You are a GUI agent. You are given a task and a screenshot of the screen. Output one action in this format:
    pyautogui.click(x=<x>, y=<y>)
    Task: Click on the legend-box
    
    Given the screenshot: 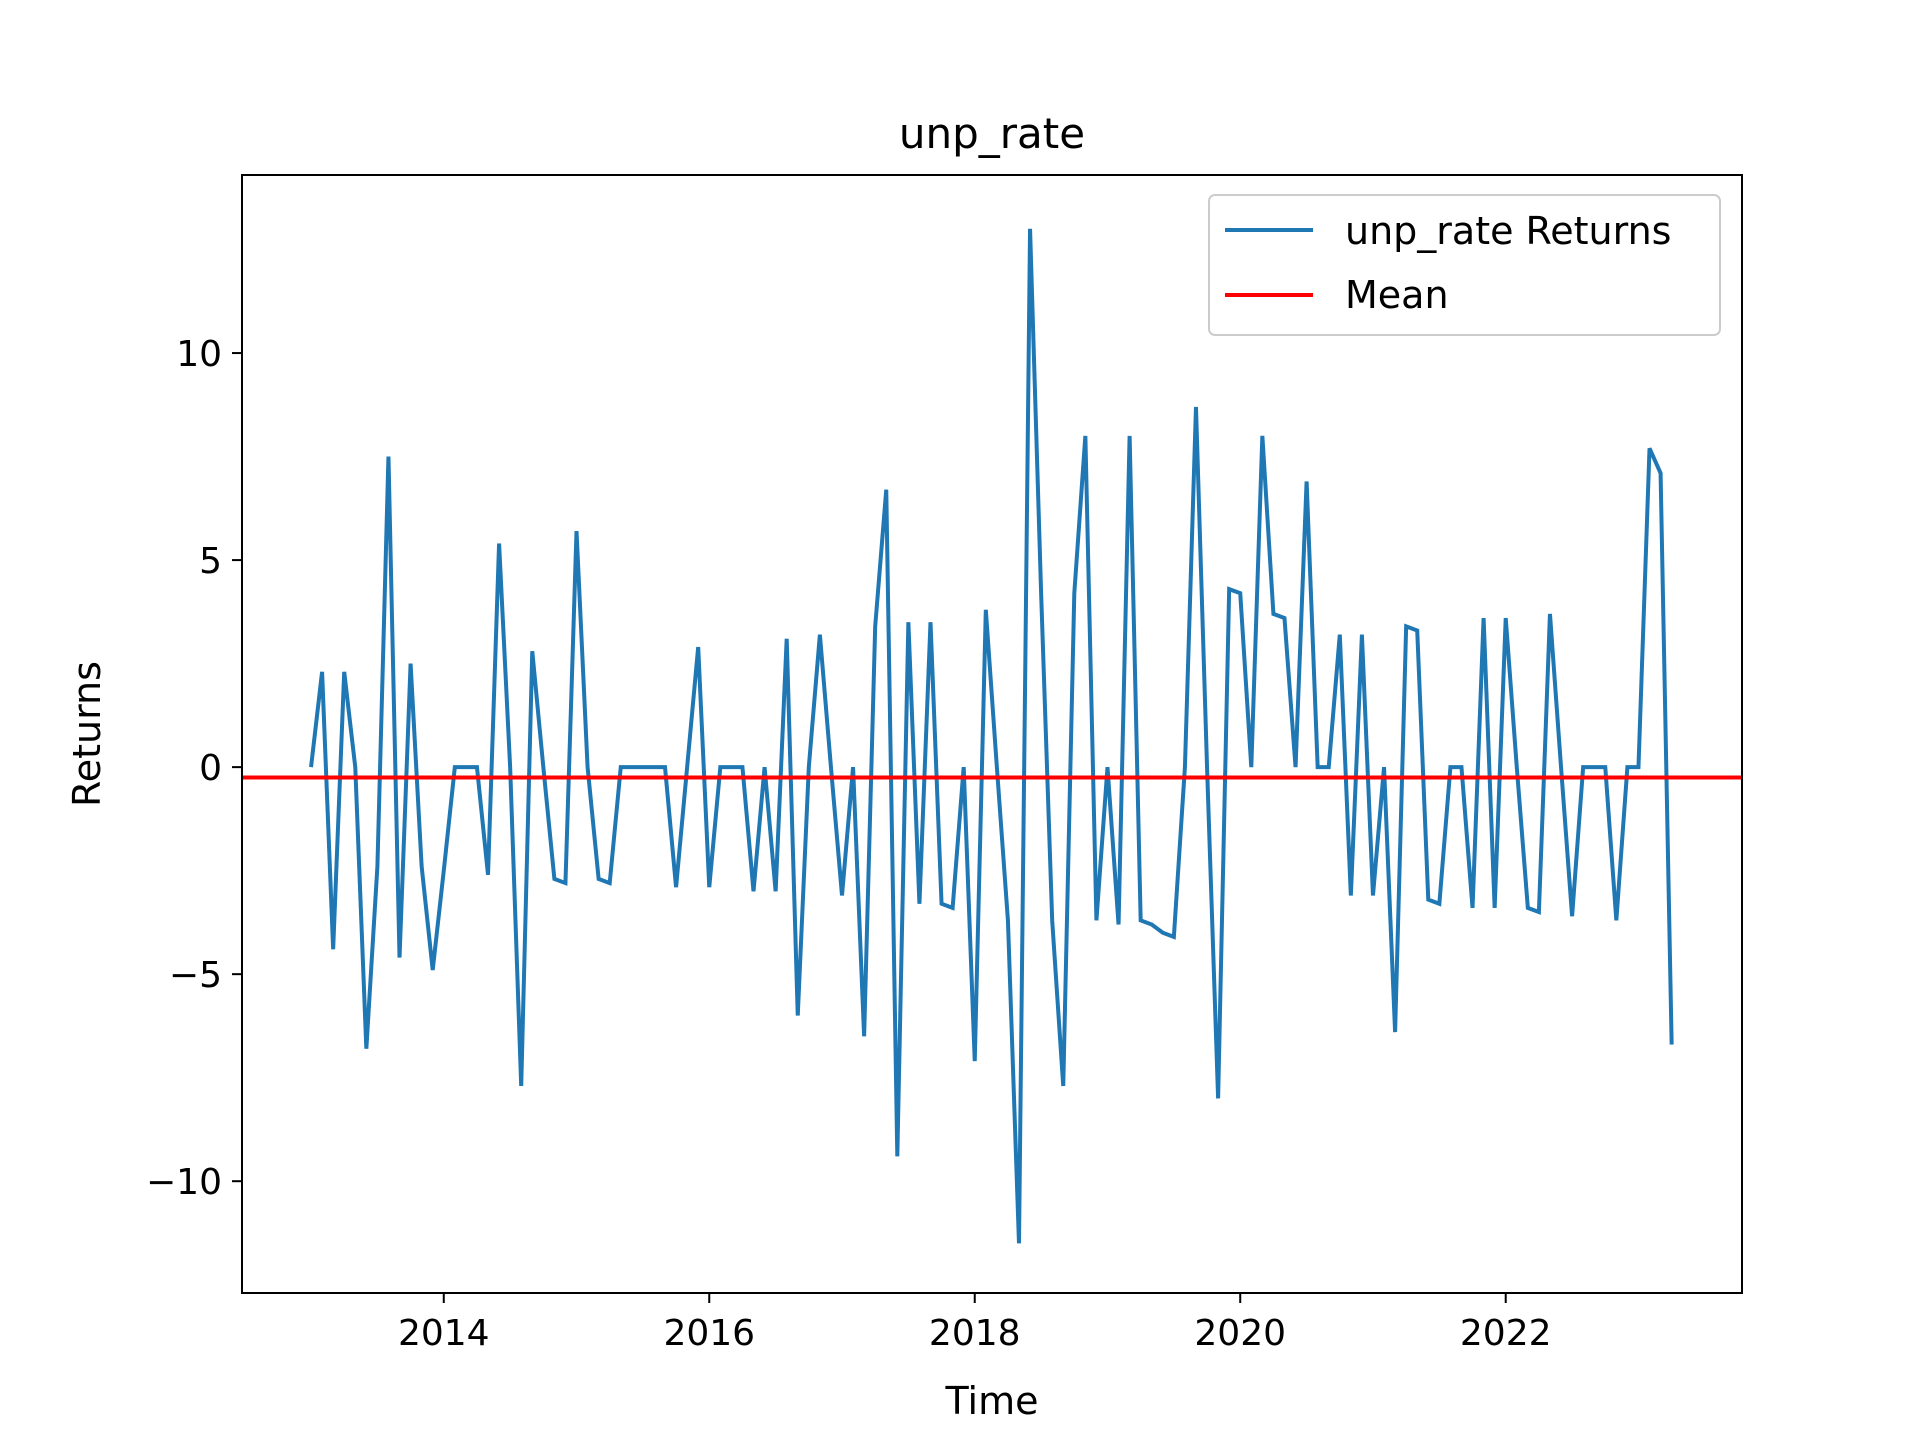 What is the action you would take?
    pyautogui.click(x=1464, y=265)
    